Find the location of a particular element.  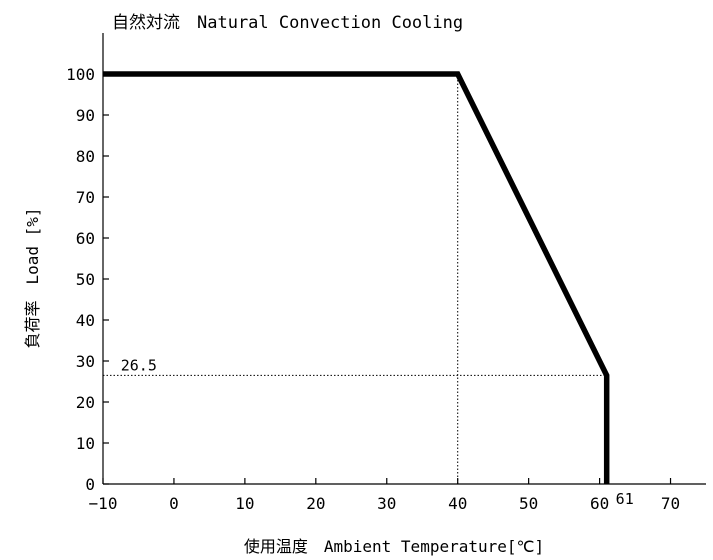

x-axis-ticks: −10 0 10 20 30 40 50 60 70 is located at coordinates (384, 495).